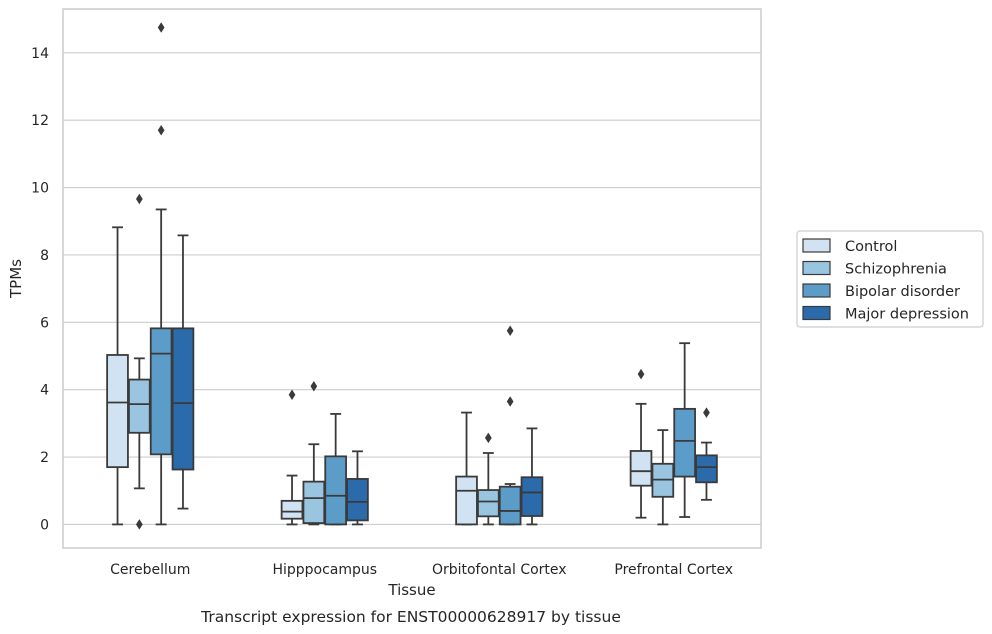 This screenshot has width=992, height=634. Describe the element at coordinates (902, 292) in the screenshot. I see `legend-label: Bipolar disorder` at that location.